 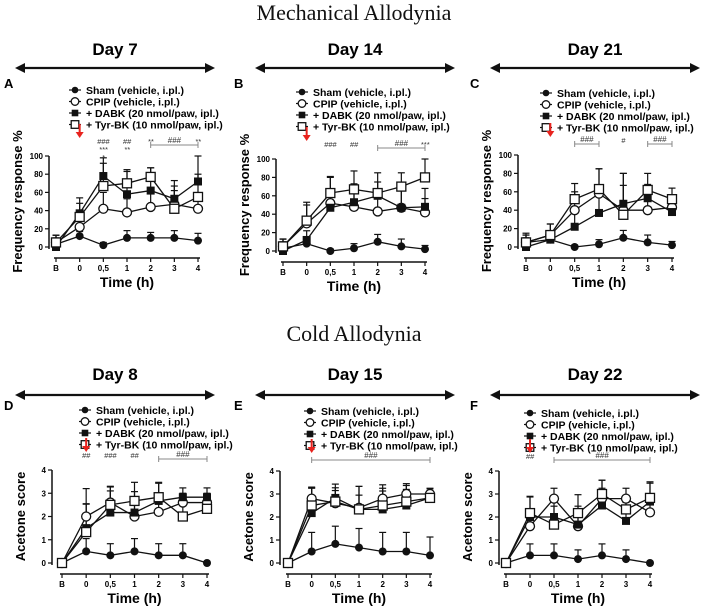 I want to click on y-tick-label: 100, so click(x=506, y=155).